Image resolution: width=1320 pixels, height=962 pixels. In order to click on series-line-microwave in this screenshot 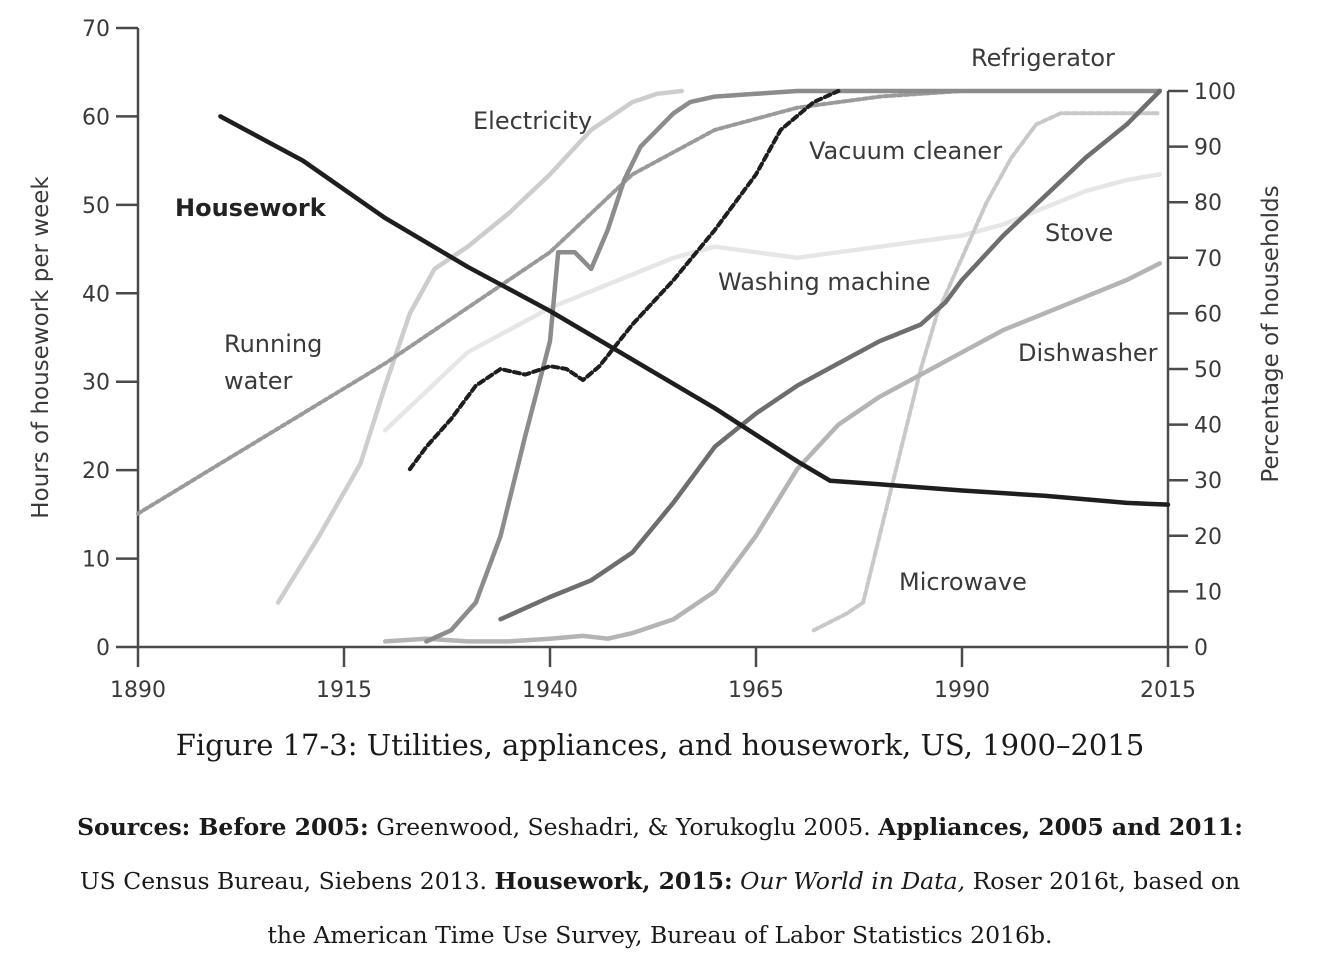, I will do `click(986, 372)`.